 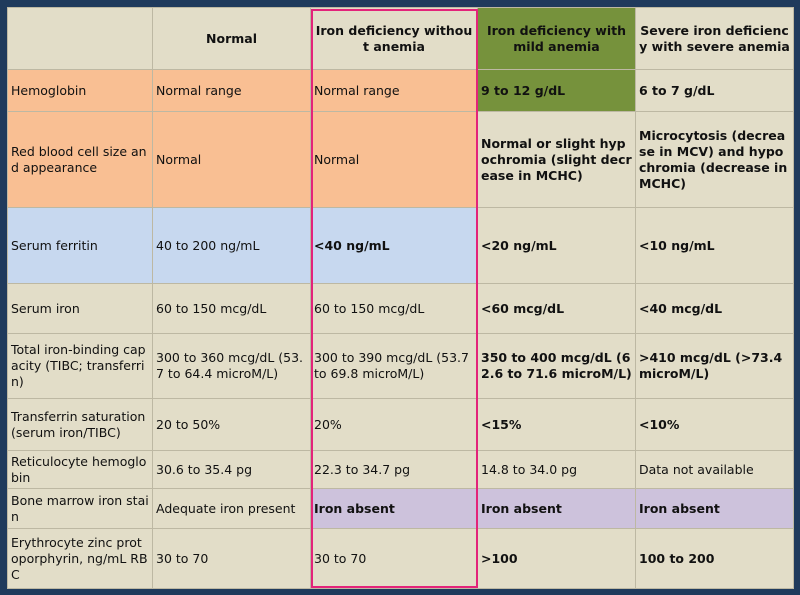 What do you see at coordinates (231, 245) in the screenshot?
I see `table-cell: 40 to 200 ng/mL` at bounding box center [231, 245].